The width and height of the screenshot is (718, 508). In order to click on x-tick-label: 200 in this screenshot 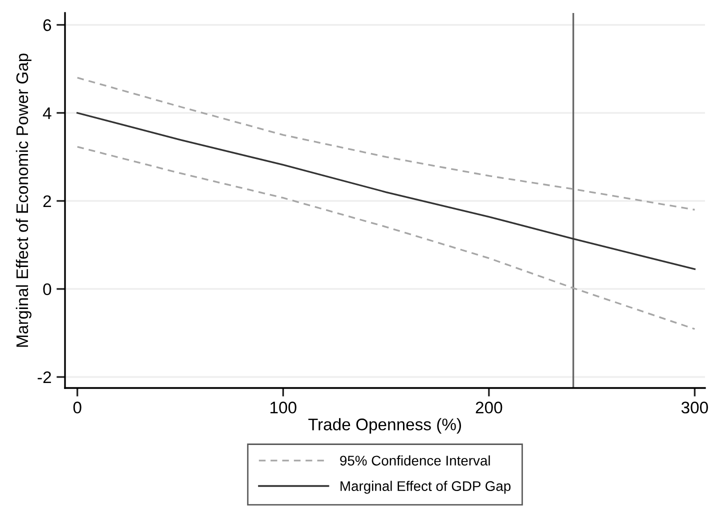, I will do `click(489, 408)`.